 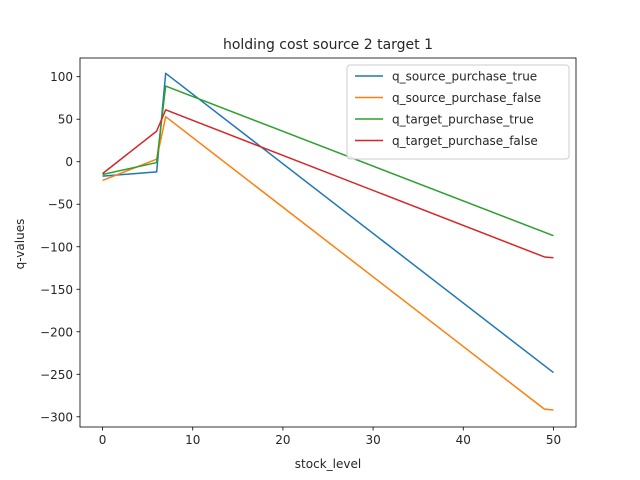 I want to click on legend-box, so click(x=458, y=112).